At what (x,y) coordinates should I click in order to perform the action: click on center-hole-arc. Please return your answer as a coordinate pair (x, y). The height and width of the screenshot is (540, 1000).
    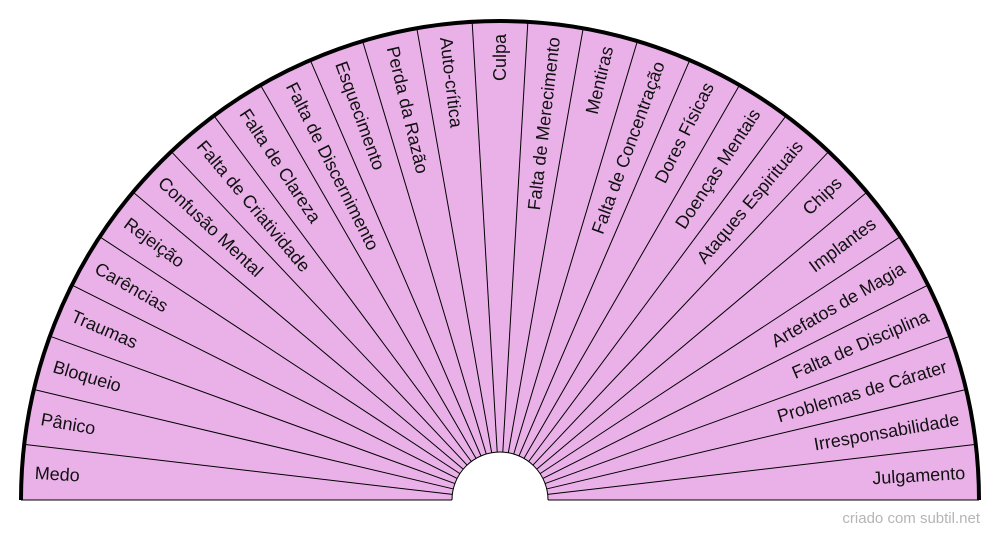
    Looking at the image, I should click on (500, 476).